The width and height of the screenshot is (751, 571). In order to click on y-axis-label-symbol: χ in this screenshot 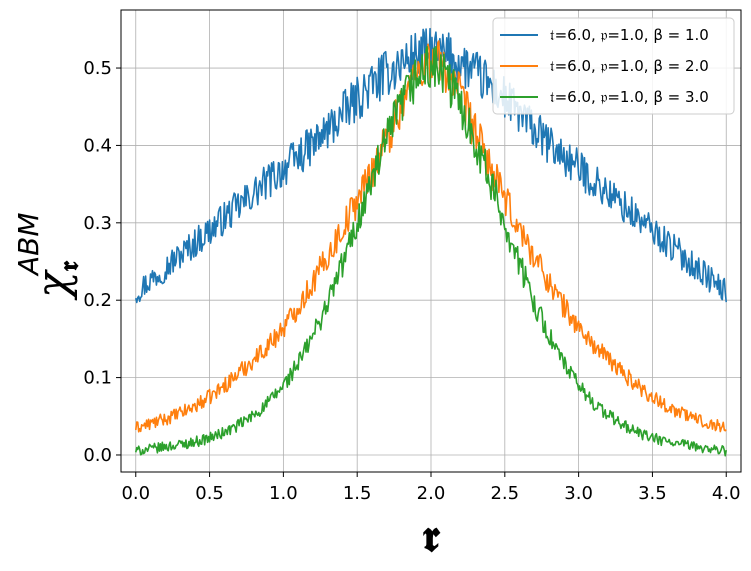, I will do `click(53, 285)`.